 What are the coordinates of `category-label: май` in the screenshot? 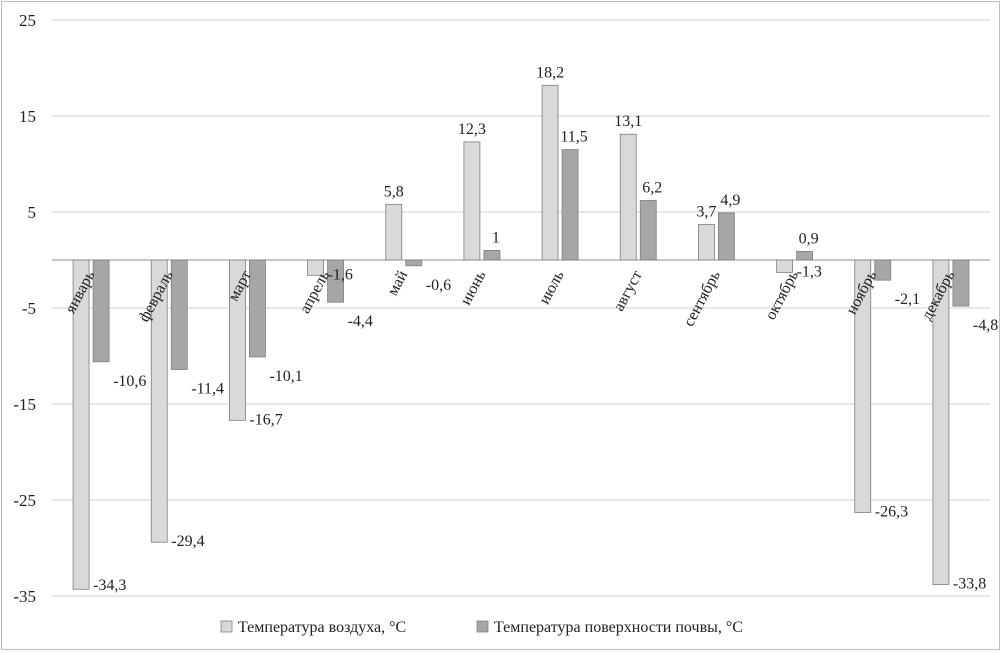 It's located at (397, 283).